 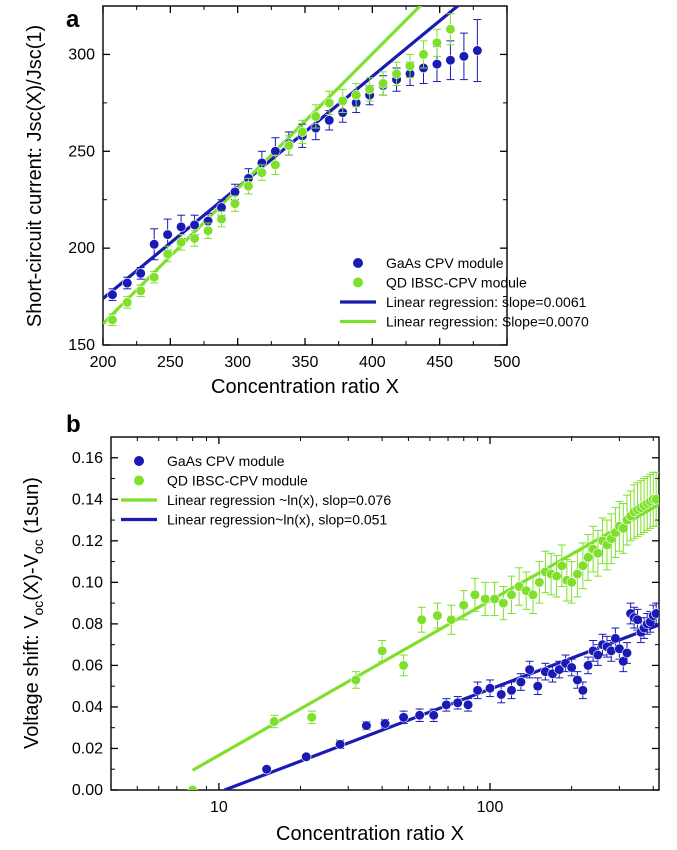 What do you see at coordinates (32, 508) in the screenshot?
I see `ylabel-part-3: (1sun)` at bounding box center [32, 508].